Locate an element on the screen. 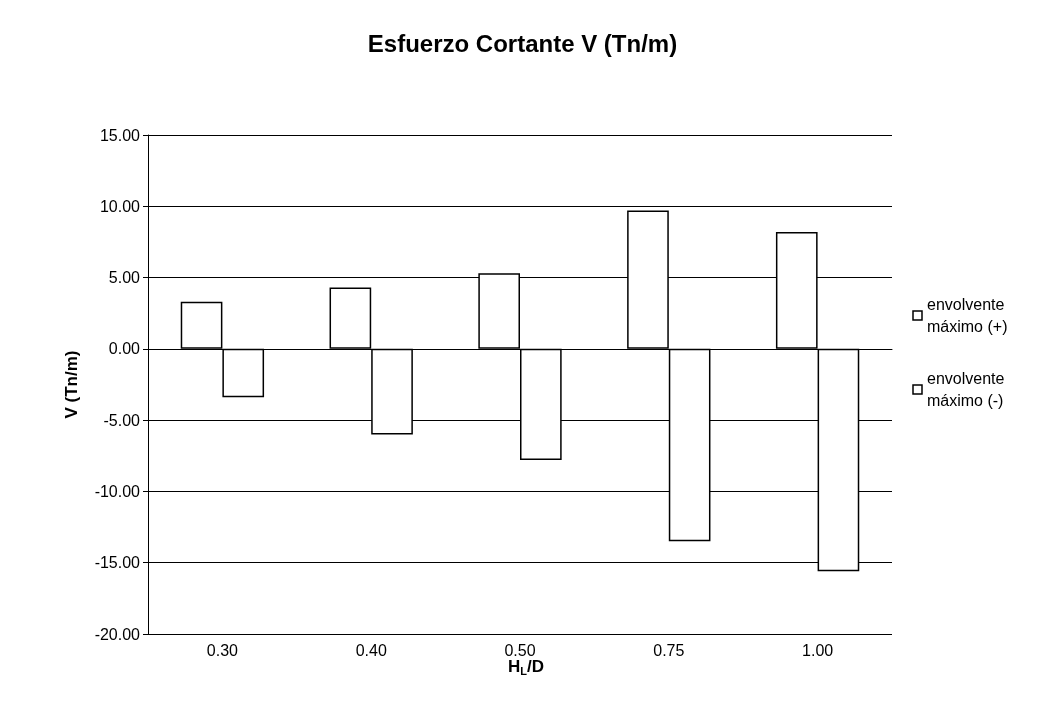 The width and height of the screenshot is (1045, 705). x-tick-label: 1.00 is located at coordinates (818, 650).